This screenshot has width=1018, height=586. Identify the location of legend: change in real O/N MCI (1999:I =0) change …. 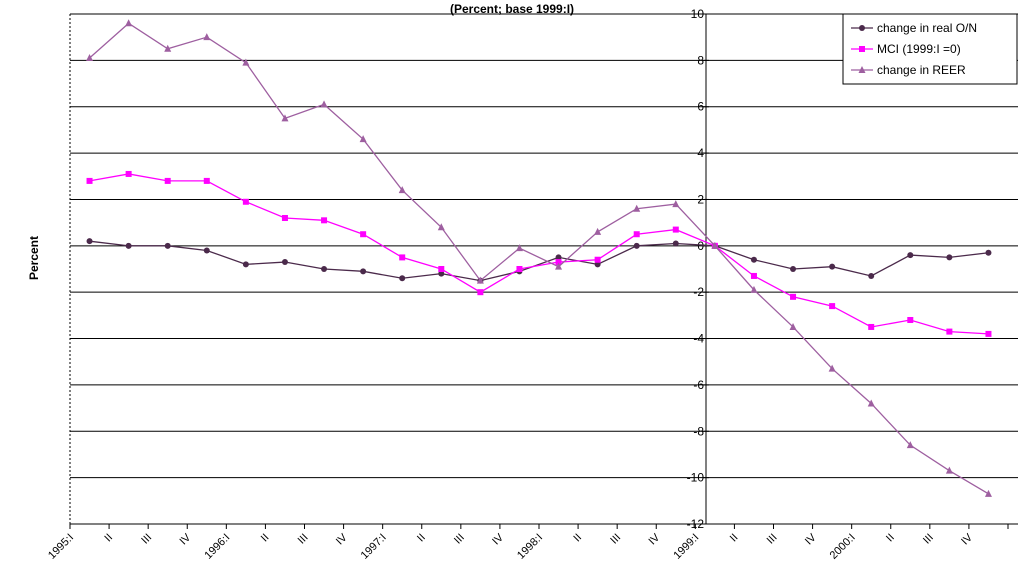
(930, 49).